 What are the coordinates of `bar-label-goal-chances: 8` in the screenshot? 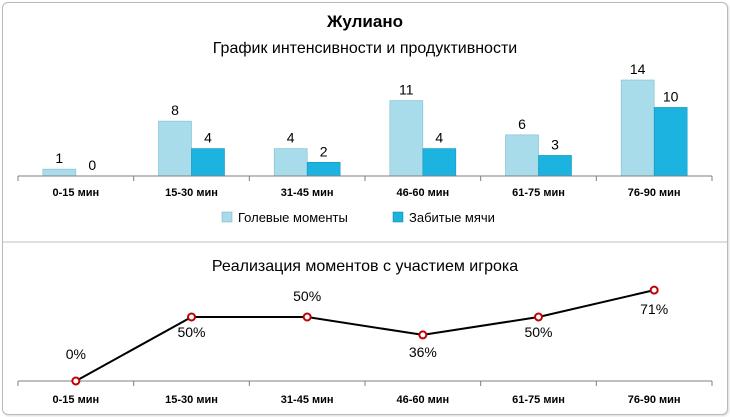 It's located at (175, 110).